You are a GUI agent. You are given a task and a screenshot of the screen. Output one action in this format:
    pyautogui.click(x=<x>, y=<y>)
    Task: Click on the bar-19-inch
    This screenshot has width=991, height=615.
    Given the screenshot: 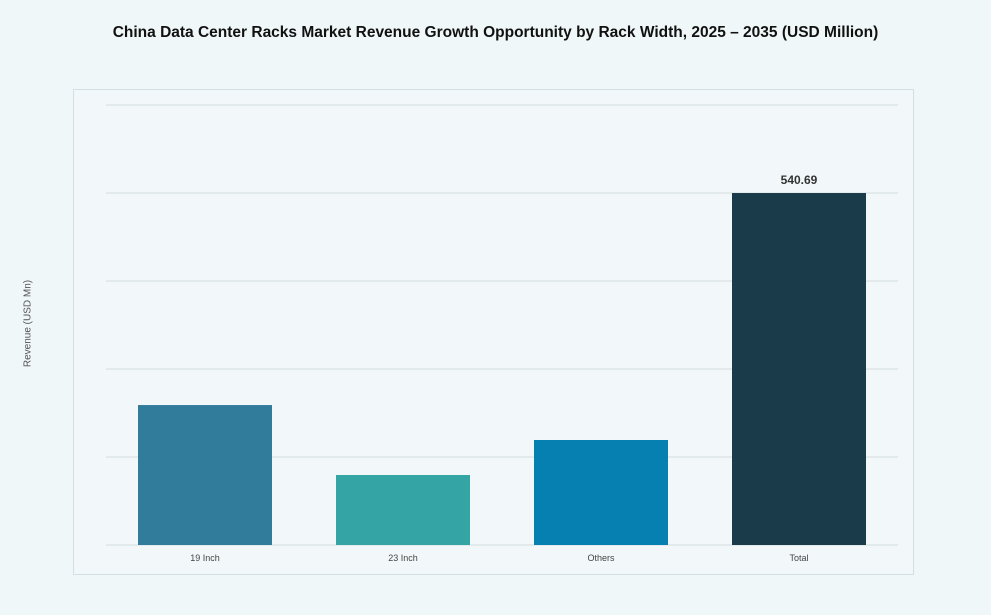 What is the action you would take?
    pyautogui.click(x=205, y=475)
    